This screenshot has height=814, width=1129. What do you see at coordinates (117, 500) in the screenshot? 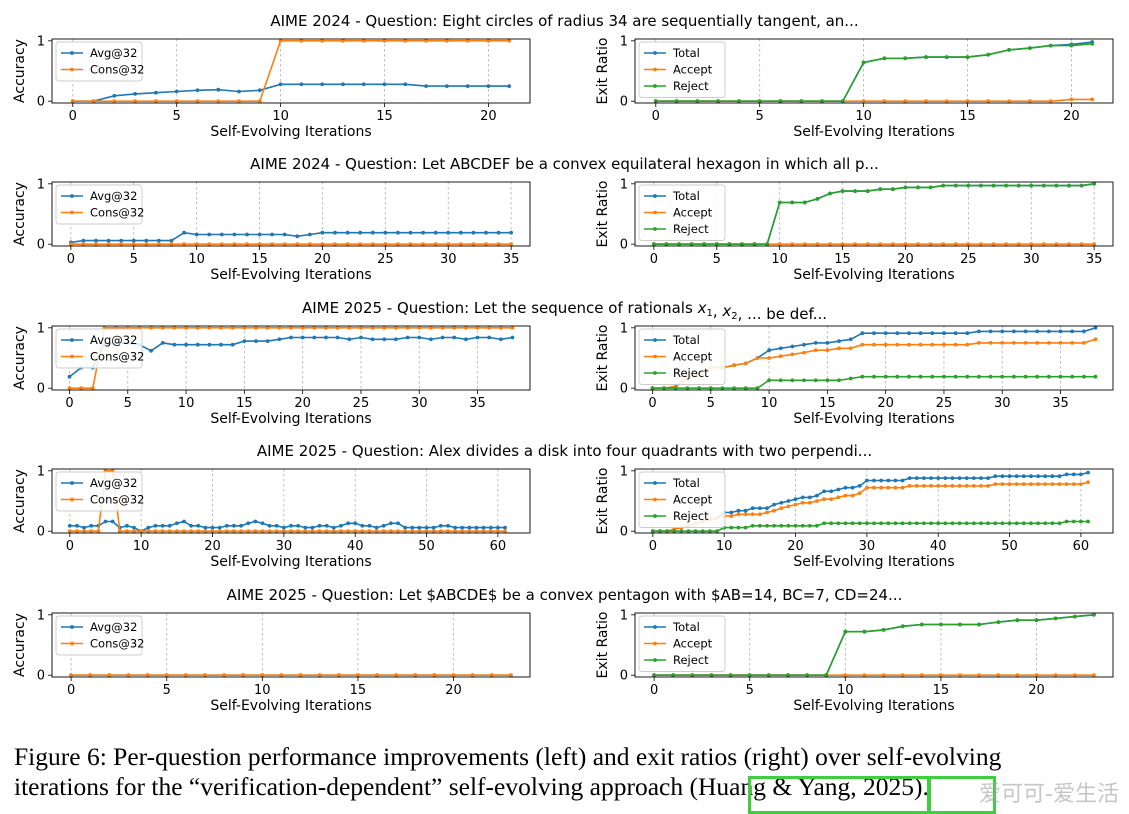
I see `legend-entry: Cons@32` at bounding box center [117, 500].